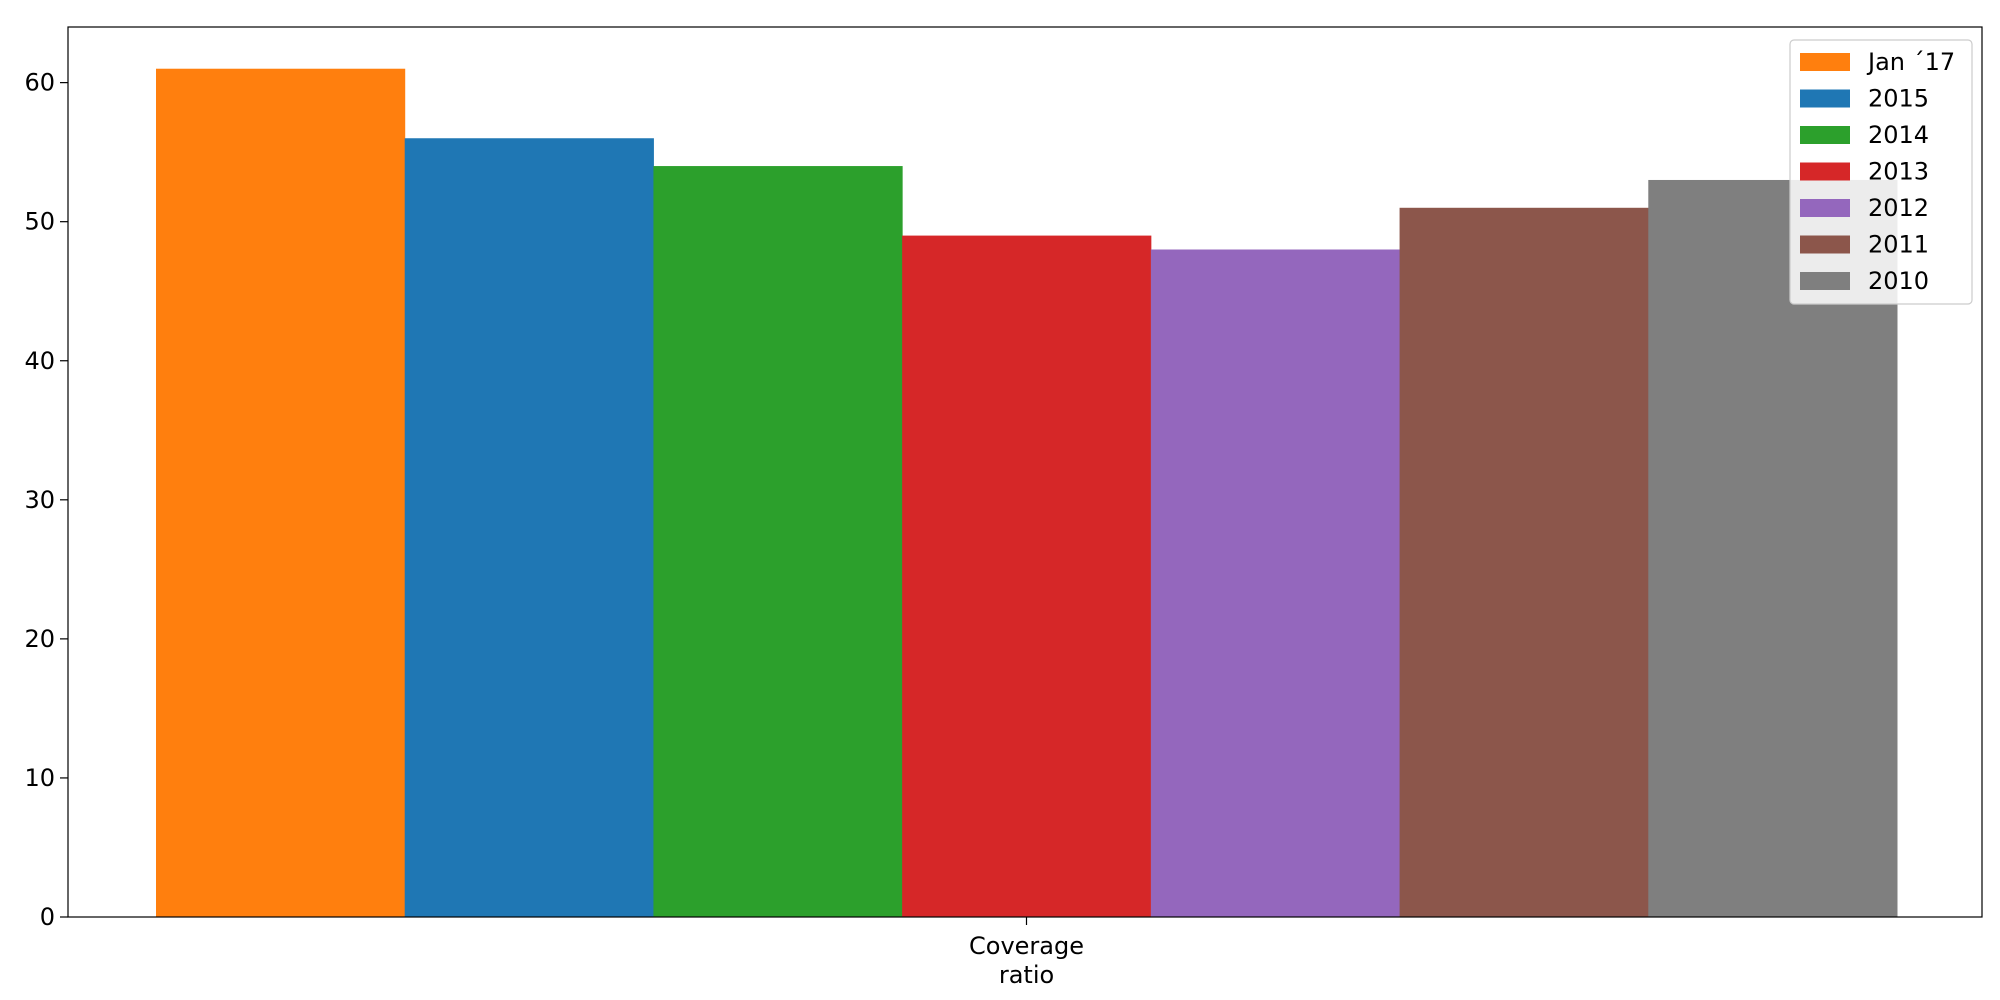 Image resolution: width=2000 pixels, height=1000 pixels. Describe the element at coordinates (39, 222) in the screenshot. I see `y-tick-label: 50` at that location.